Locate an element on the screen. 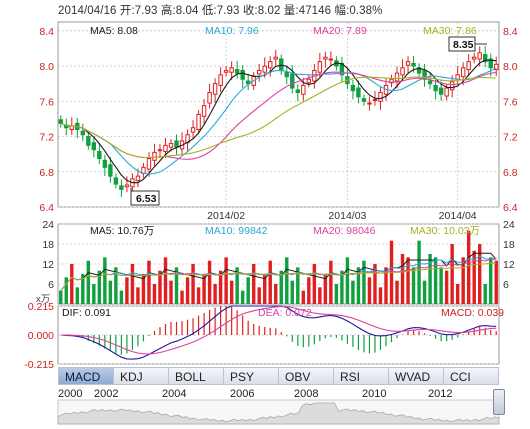 The height and width of the screenshot is (429, 530). volume-ma-line is located at coordinates (278, 277).